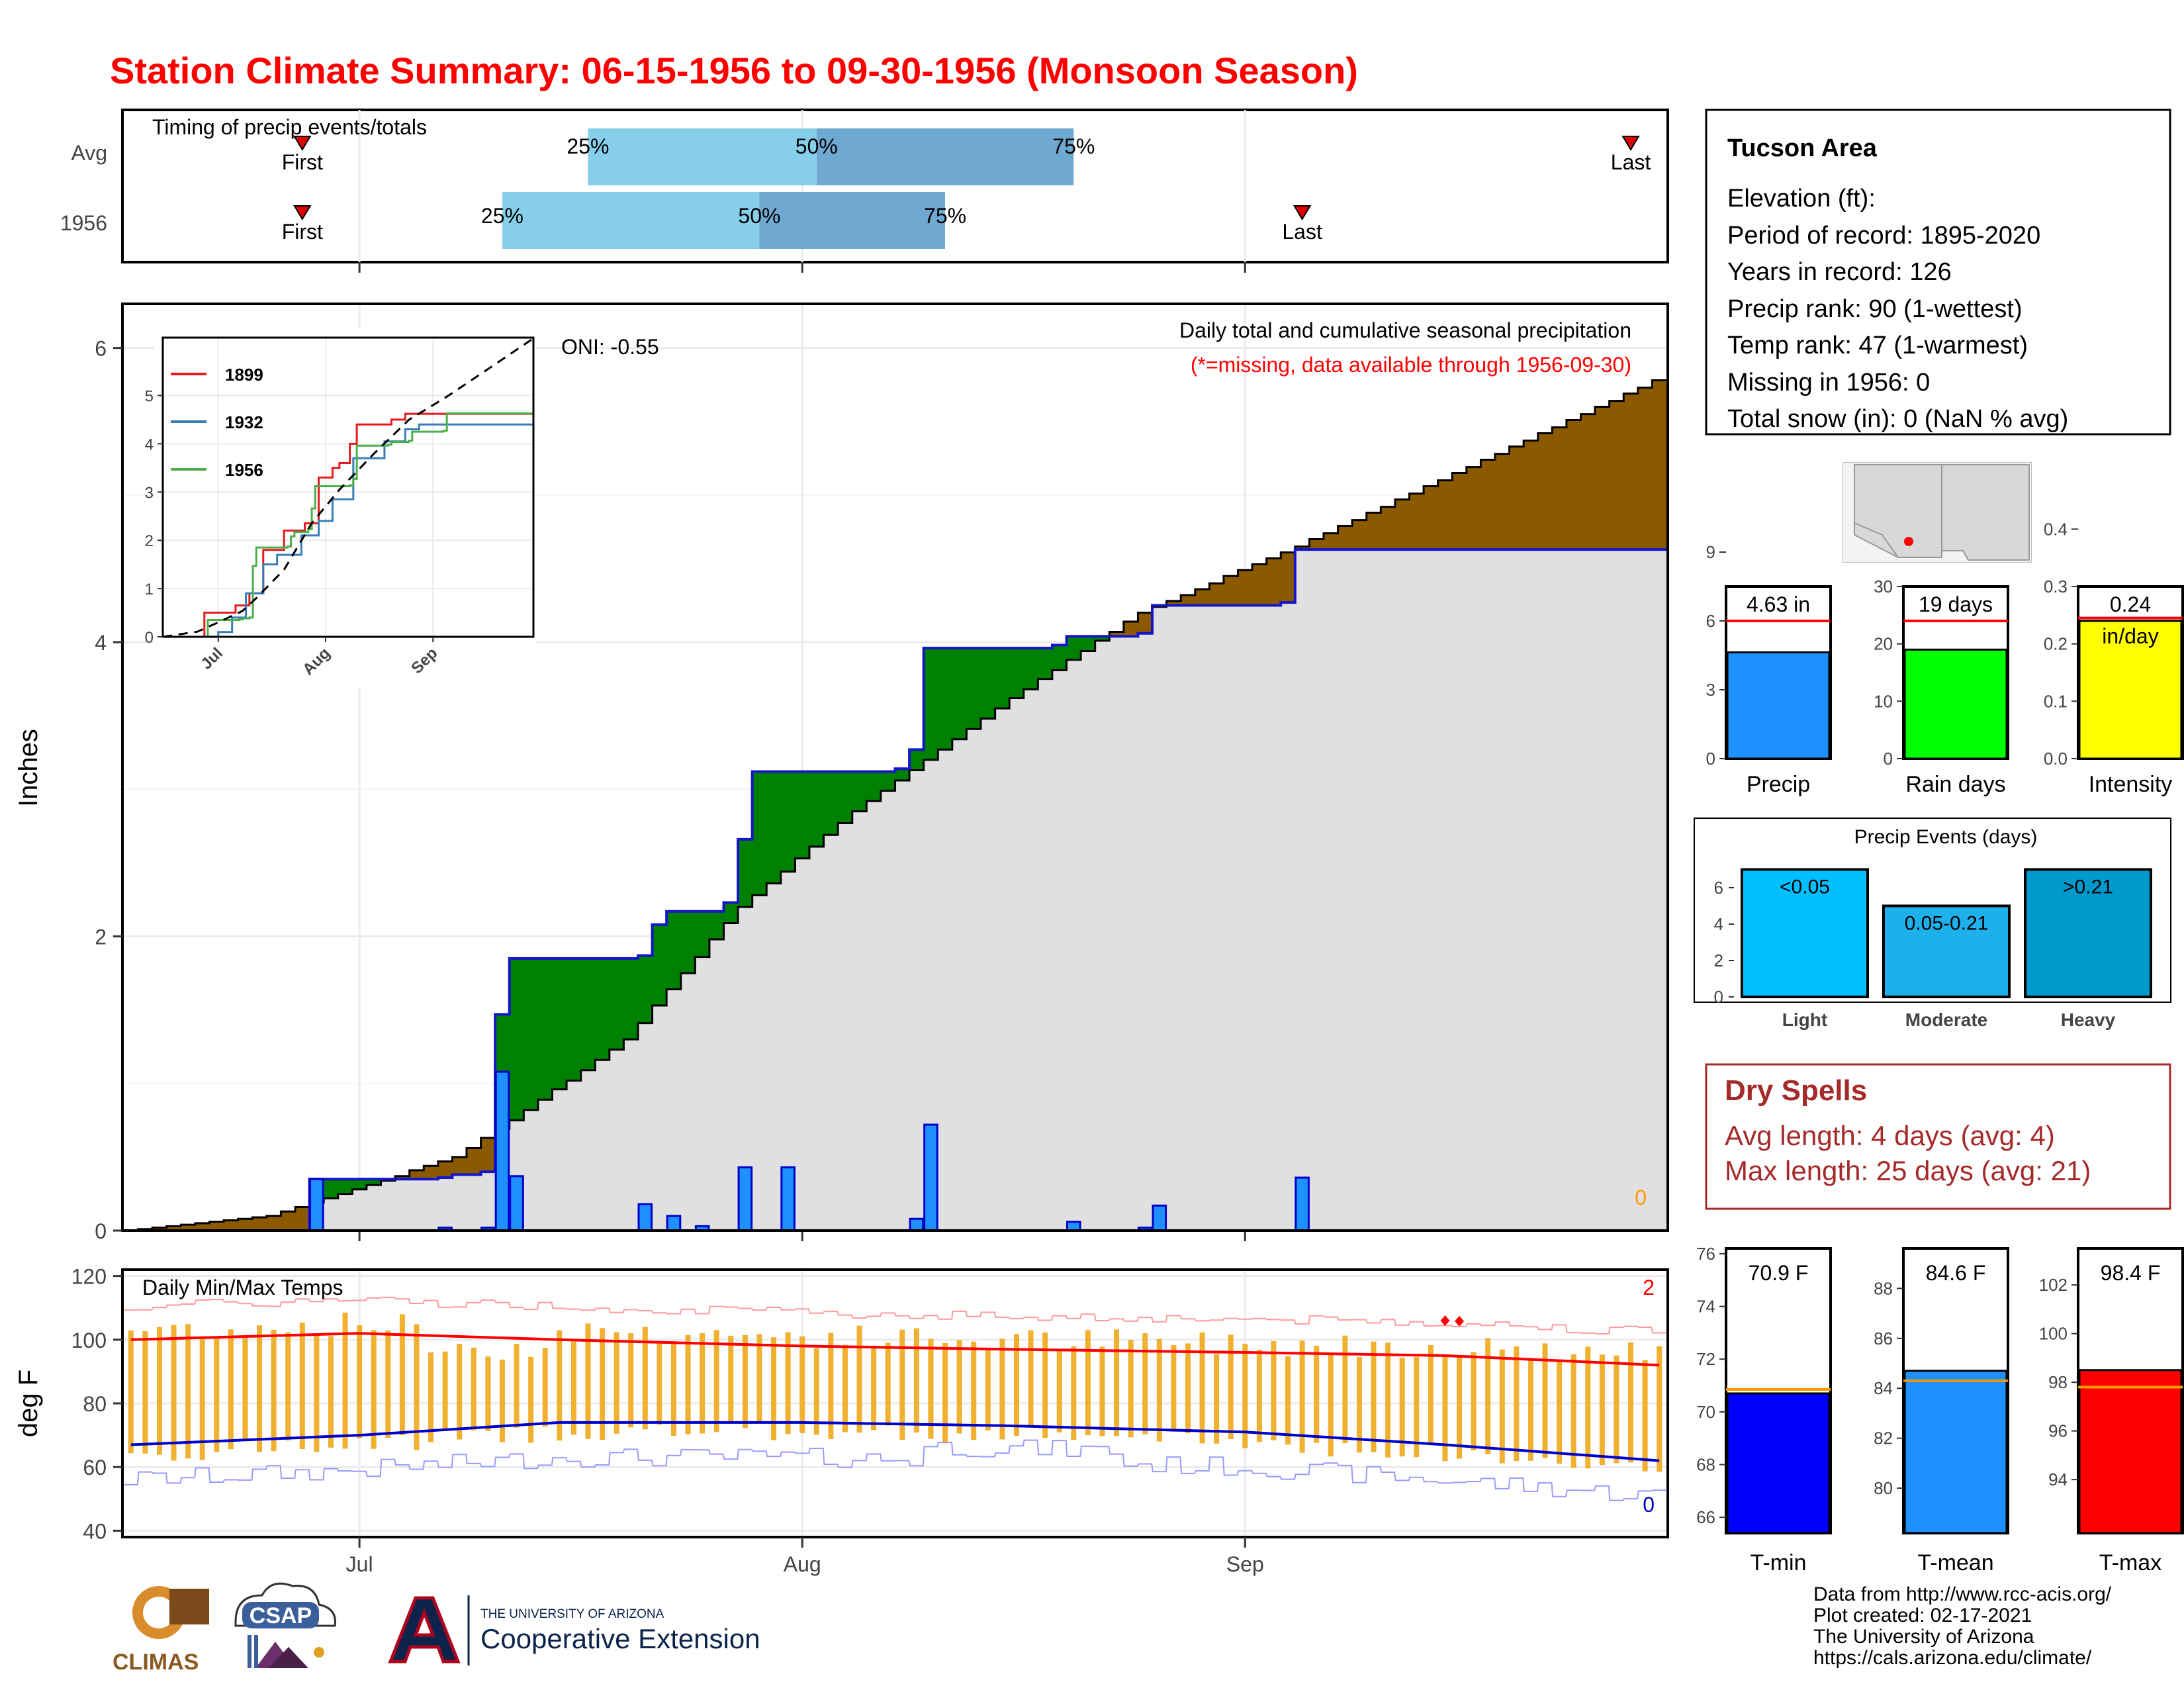  What do you see at coordinates (1883, 644) in the screenshot?
I see `raindays-gauge-tick-label: 20` at bounding box center [1883, 644].